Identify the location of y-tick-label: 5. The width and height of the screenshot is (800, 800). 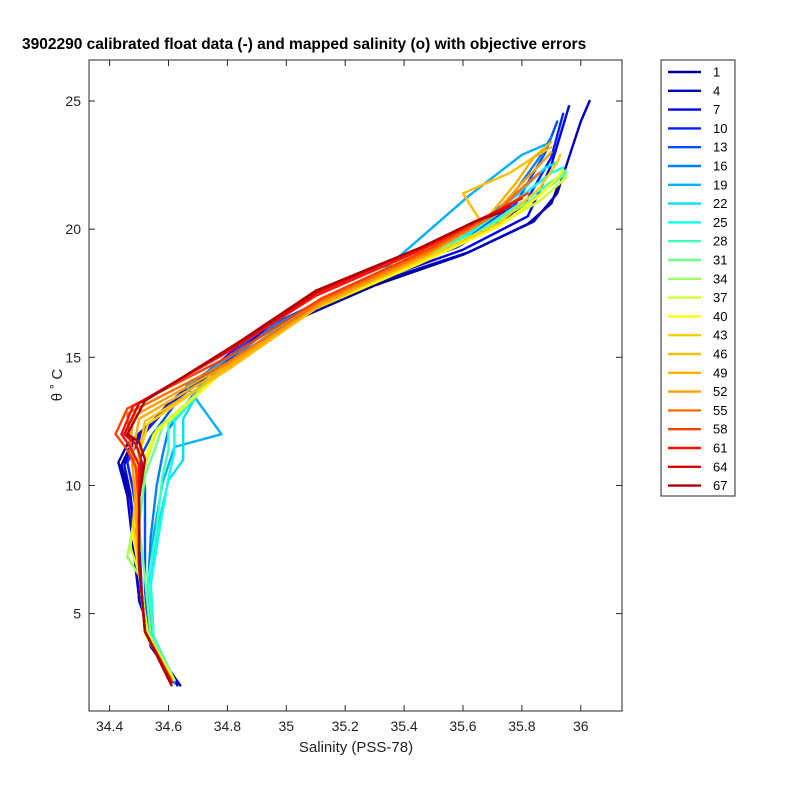
(77, 614).